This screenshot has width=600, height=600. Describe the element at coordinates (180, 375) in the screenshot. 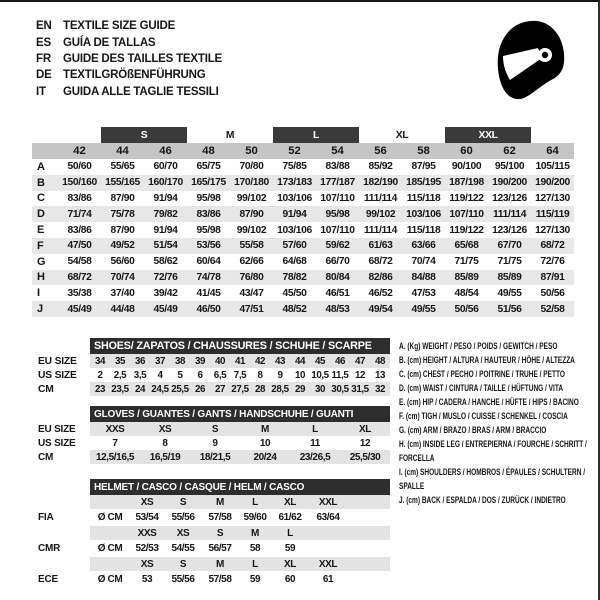

I see `size-value: 5` at that location.